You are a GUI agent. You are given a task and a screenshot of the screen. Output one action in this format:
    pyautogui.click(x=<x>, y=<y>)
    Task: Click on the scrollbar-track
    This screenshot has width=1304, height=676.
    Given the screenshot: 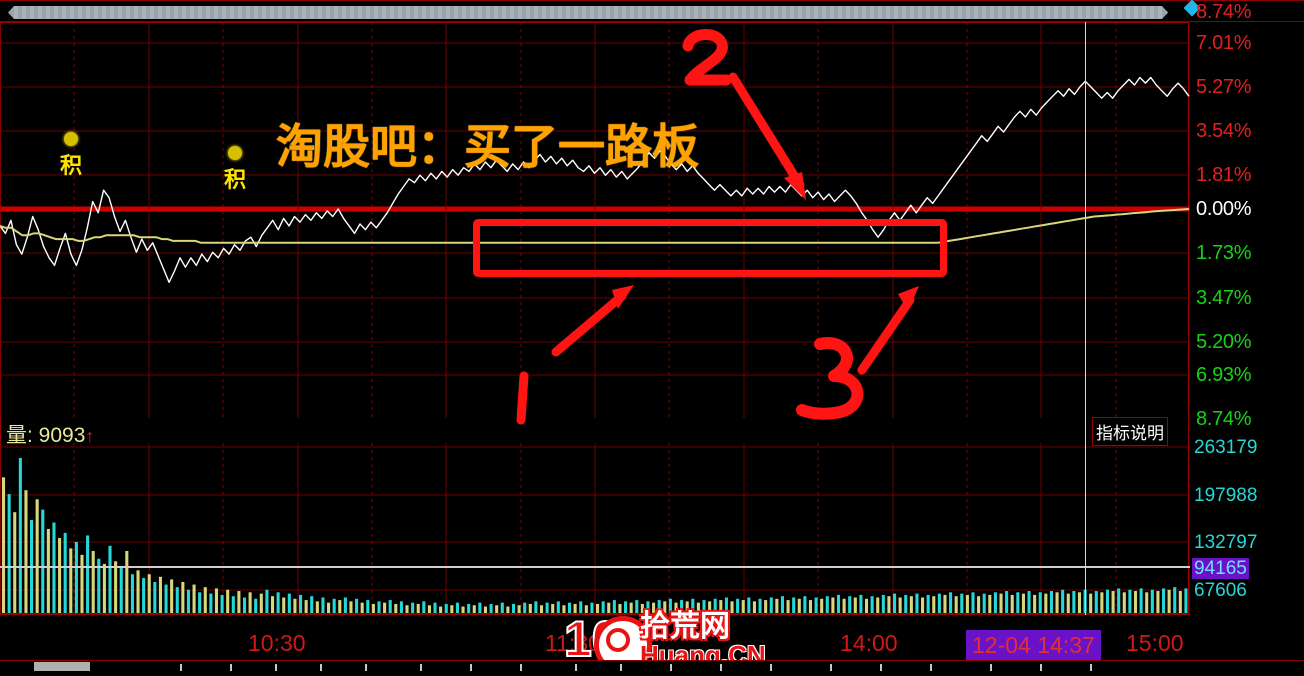 What is the action you would take?
    pyautogui.click(x=595, y=12)
    